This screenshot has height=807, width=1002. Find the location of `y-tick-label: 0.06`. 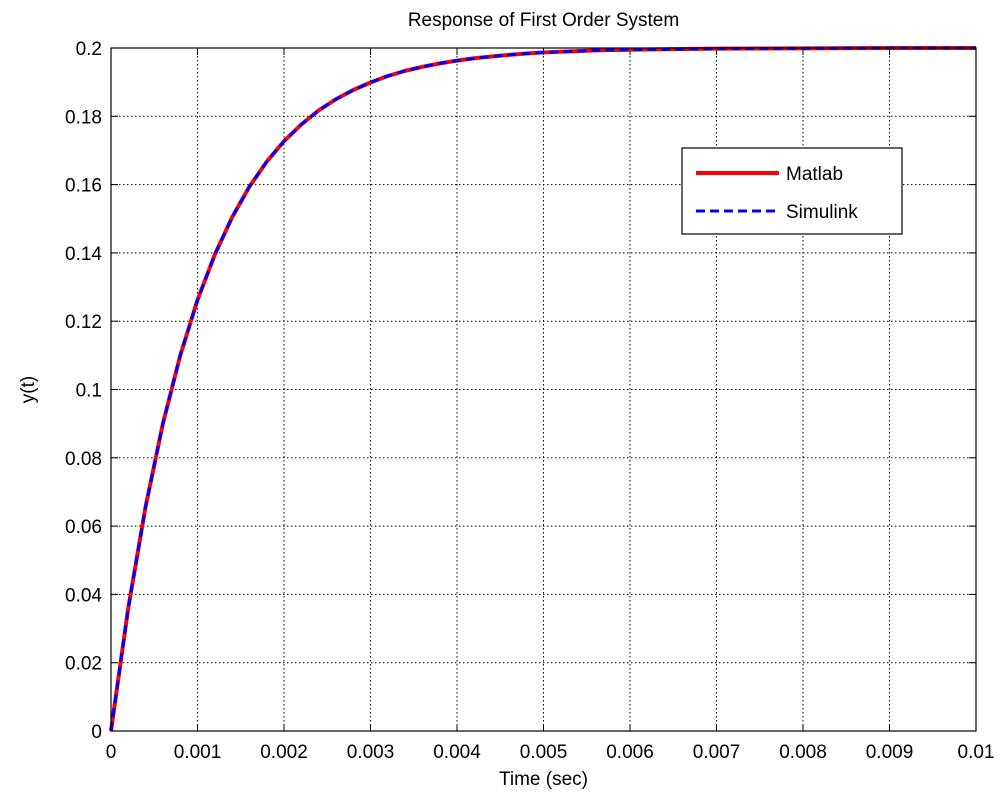

y-tick-label: 0.06 is located at coordinates (83, 527).